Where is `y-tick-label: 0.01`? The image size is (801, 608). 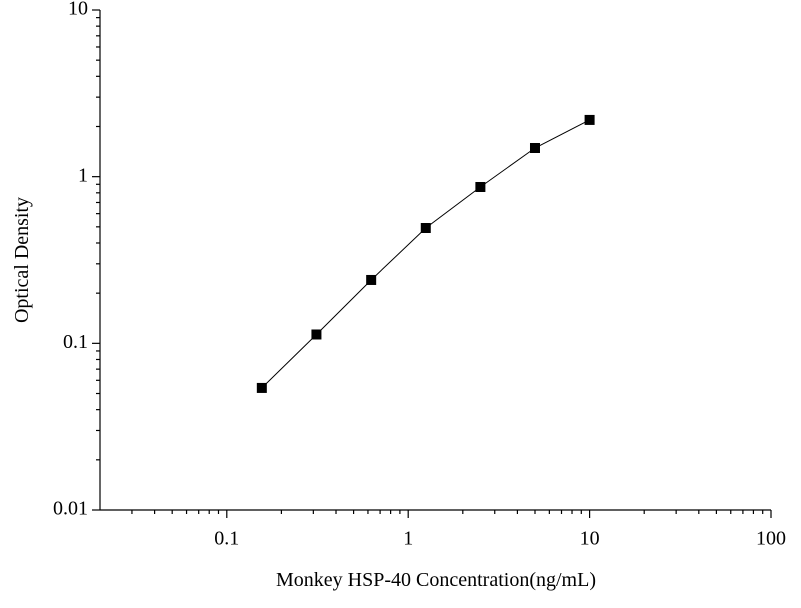 y-tick-label: 0.01 is located at coordinates (70, 509).